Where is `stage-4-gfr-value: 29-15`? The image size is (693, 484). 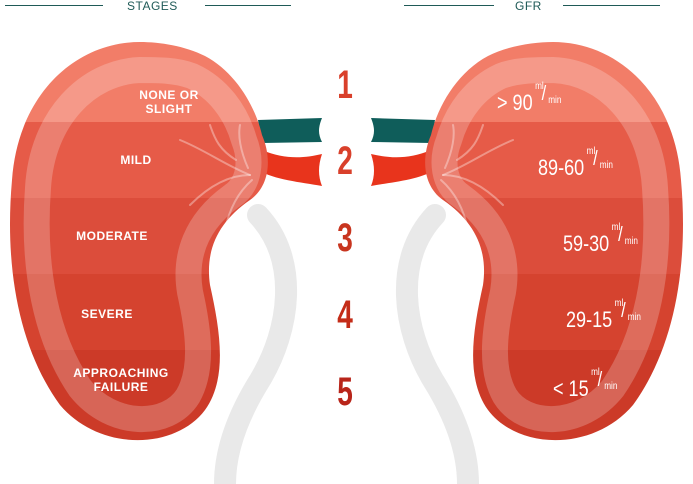
stage-4-gfr-value: 29-15 is located at coordinates (589, 319).